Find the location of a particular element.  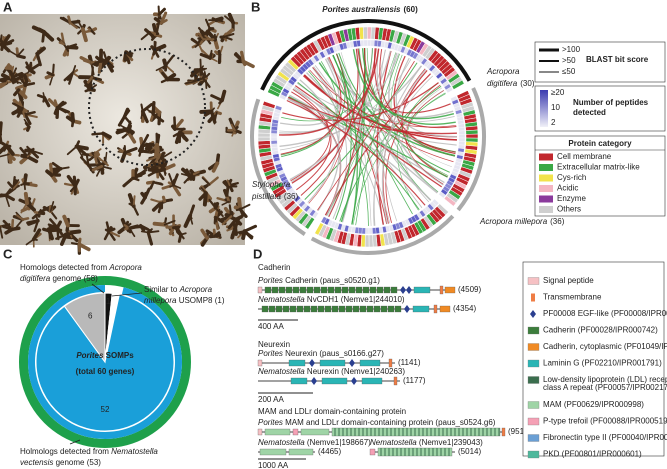

legend-label: Acidic is located at coordinates (567, 188).